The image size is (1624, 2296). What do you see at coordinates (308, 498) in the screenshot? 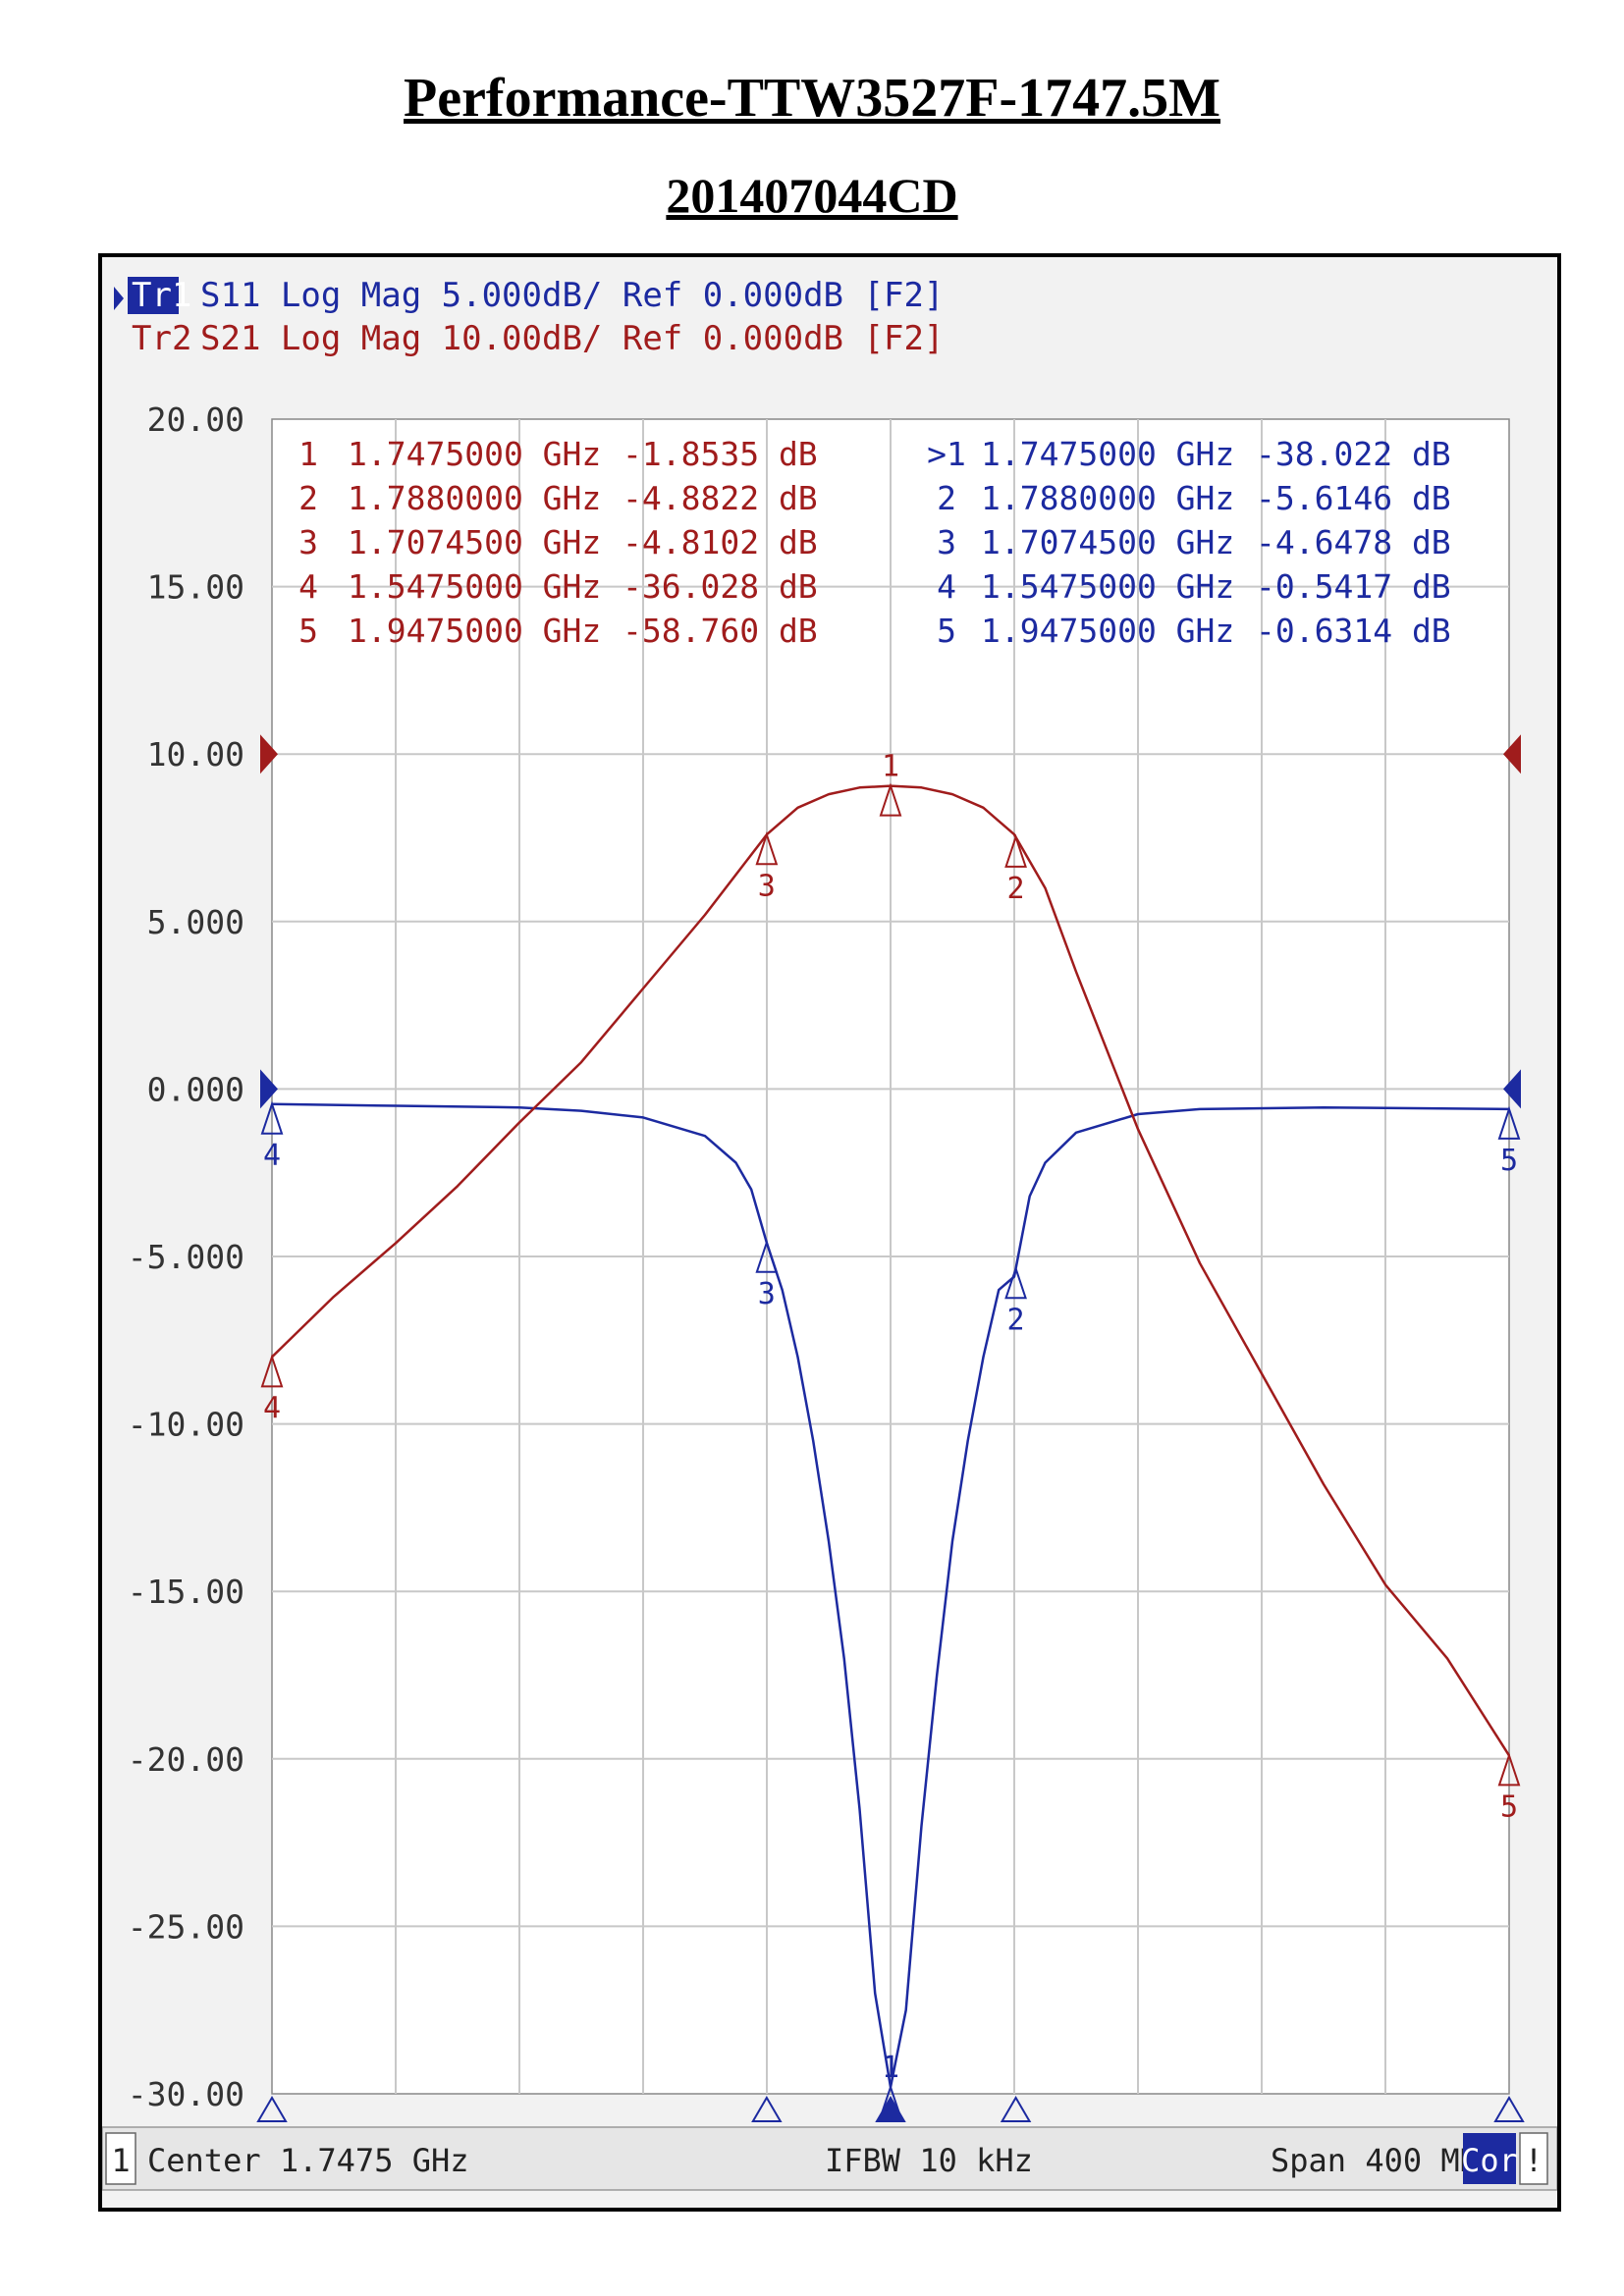
I see `marker-table-s21-num: 2` at bounding box center [308, 498].